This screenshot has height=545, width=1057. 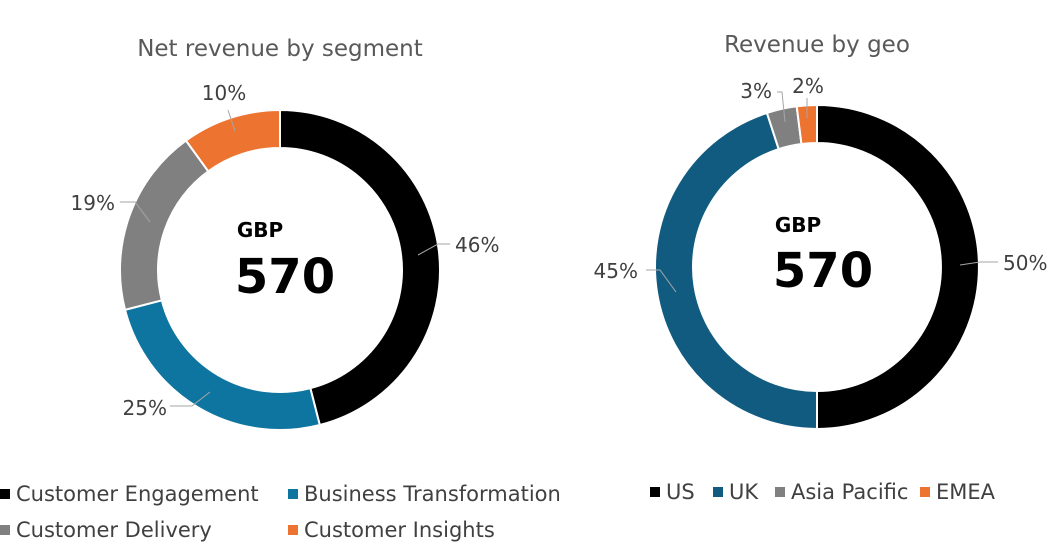 What do you see at coordinates (1025, 263) in the screenshot?
I see `data-label-us: 50%` at bounding box center [1025, 263].